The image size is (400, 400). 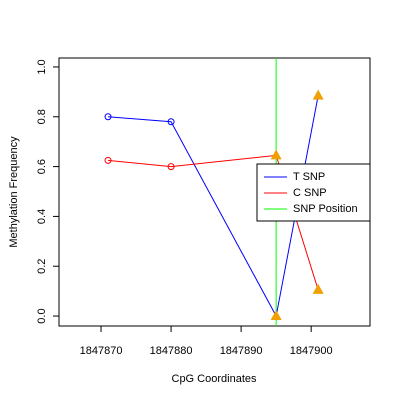 What do you see at coordinates (14, 192) in the screenshot?
I see `y-axis-label: Methylation Frequency` at bounding box center [14, 192].